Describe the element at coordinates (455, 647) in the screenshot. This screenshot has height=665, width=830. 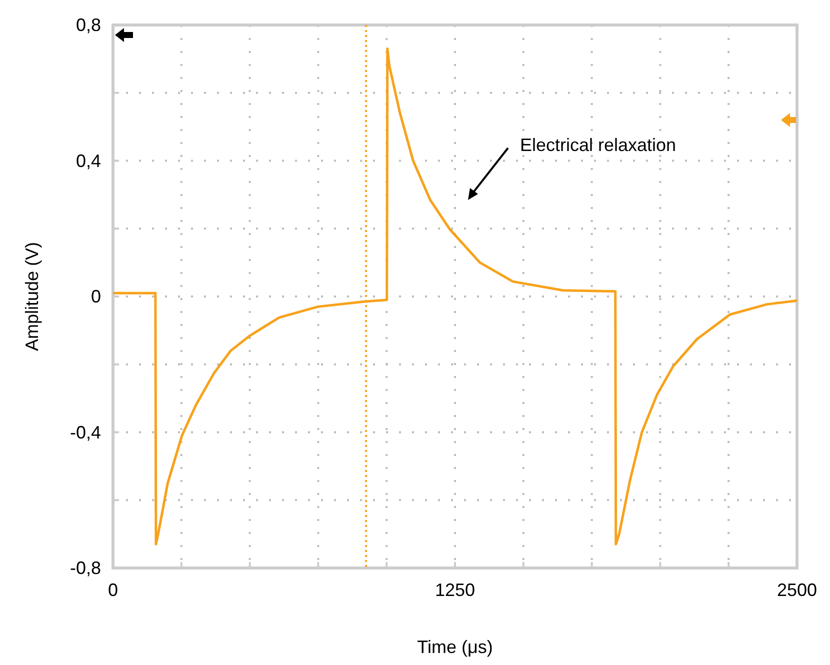
I see `x-axis-title: Time (μs)` at that location.